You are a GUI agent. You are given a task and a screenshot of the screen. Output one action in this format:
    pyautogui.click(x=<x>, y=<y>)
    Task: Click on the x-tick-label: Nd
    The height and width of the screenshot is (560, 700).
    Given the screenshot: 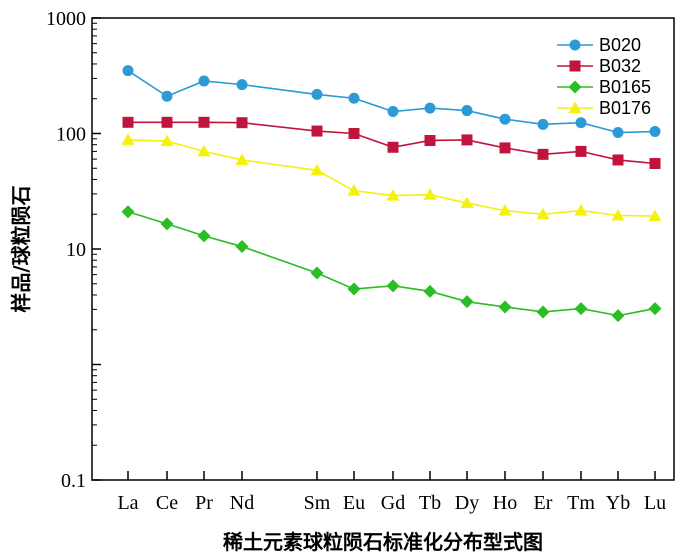 What is the action you would take?
    pyautogui.click(x=242, y=503)
    